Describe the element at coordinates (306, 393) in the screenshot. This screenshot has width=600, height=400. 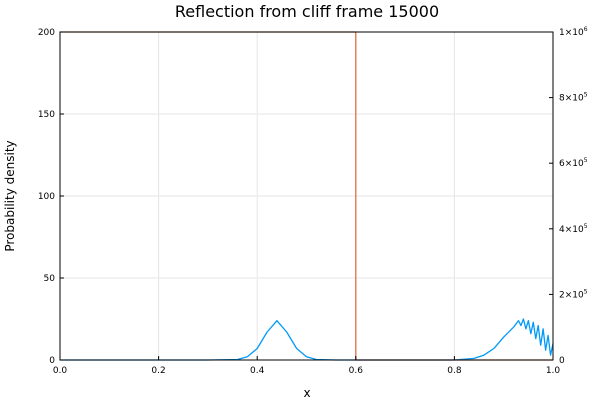
I see `x-axis-label: x` at that location.